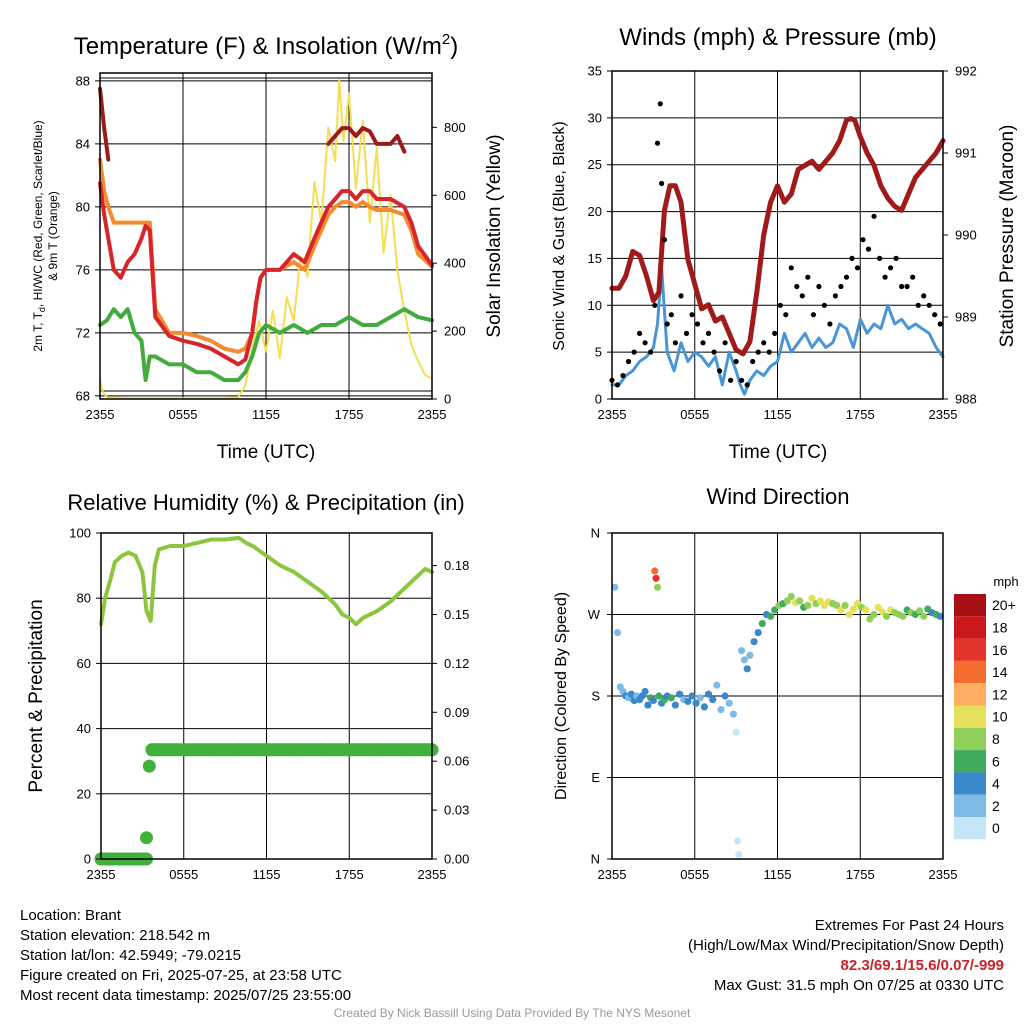 This screenshot has width=1024, height=1024. I want to click on winds-y2tick-label: 992, so click(966, 71).